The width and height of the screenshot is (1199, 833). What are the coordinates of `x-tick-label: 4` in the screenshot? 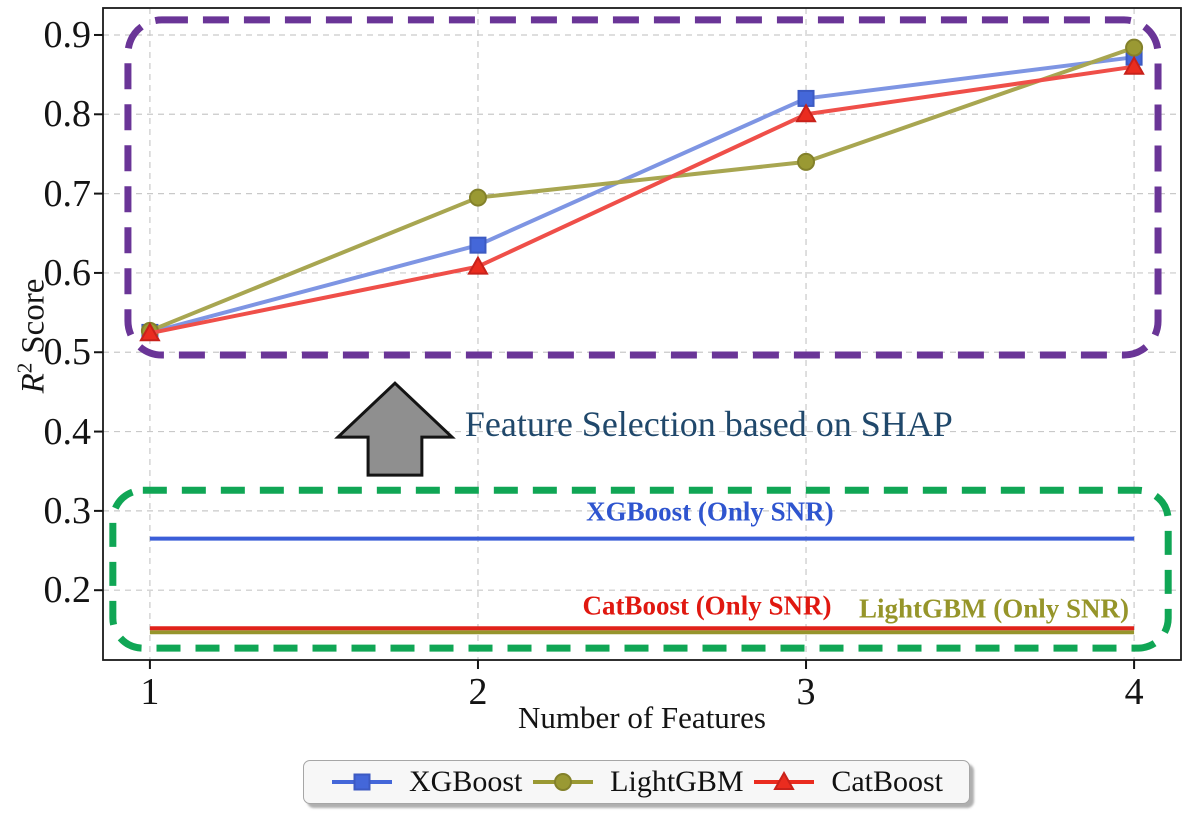 It's located at (1134, 692).